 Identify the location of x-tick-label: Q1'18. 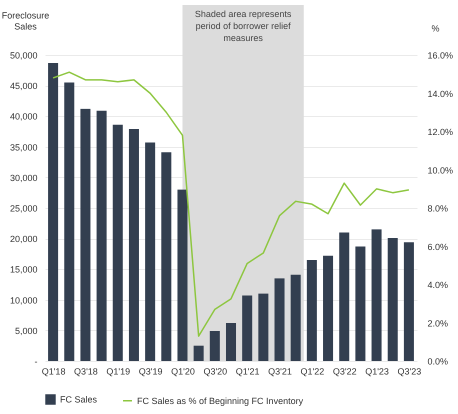
(54, 371).